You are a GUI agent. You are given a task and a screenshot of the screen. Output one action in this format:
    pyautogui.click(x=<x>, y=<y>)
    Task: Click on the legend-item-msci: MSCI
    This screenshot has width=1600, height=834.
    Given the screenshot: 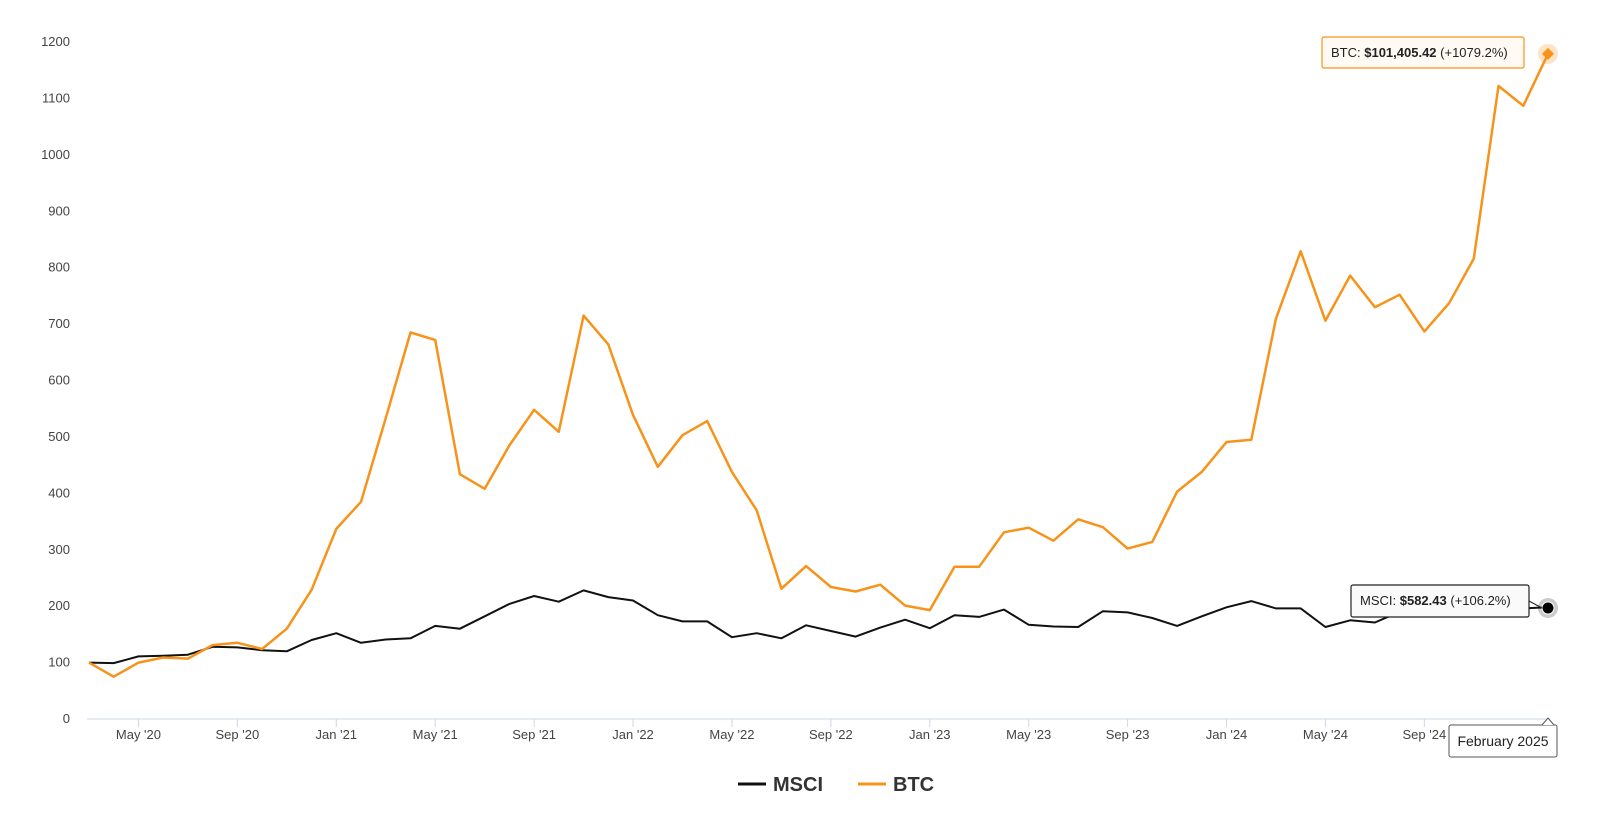 What is the action you would take?
    pyautogui.click(x=780, y=785)
    